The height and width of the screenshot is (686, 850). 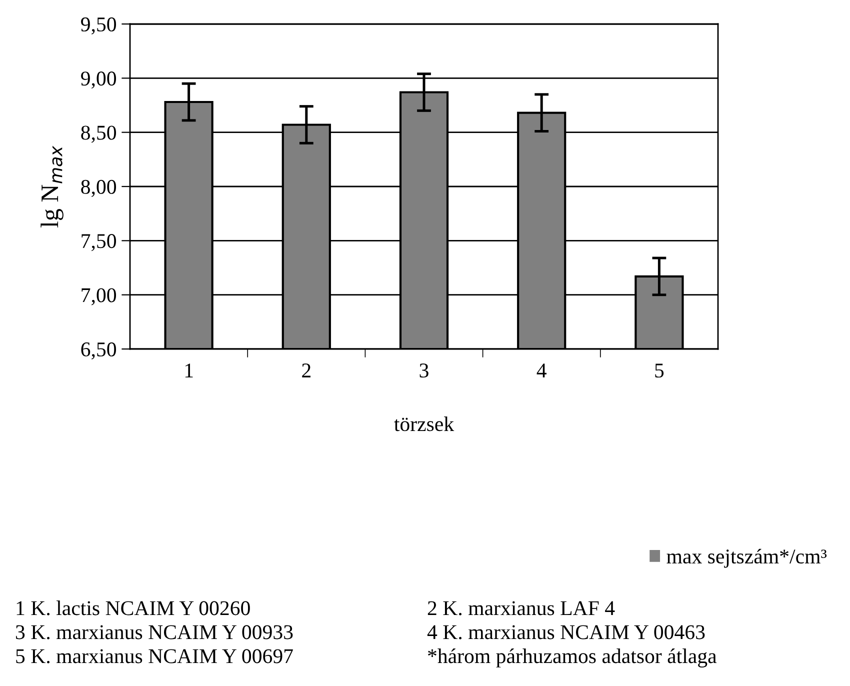 I want to click on y-tick-label: 8,50, so click(x=98, y=134).